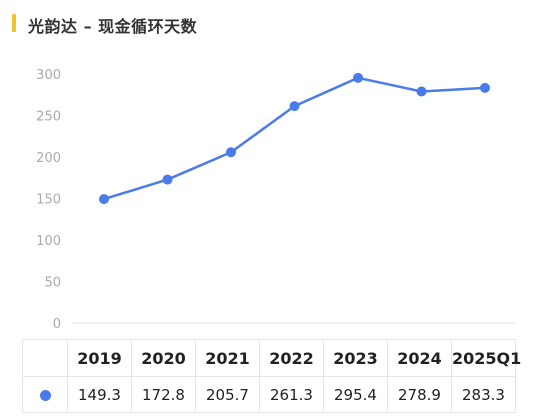 Image resolution: width=550 pixels, height=420 pixels. I want to click on value-cell: 149.3, so click(99, 394).